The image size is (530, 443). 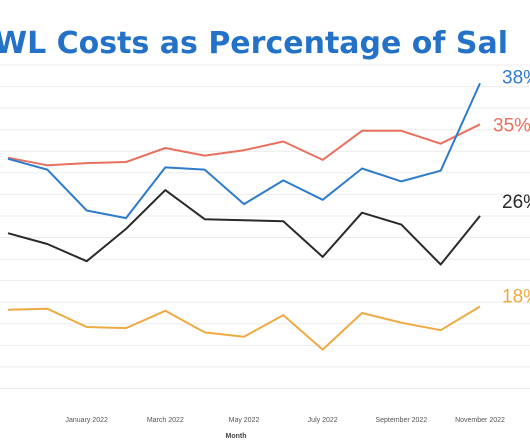 I want to click on chart-title: WL Costs as Percentage of Sal, so click(x=254, y=43).